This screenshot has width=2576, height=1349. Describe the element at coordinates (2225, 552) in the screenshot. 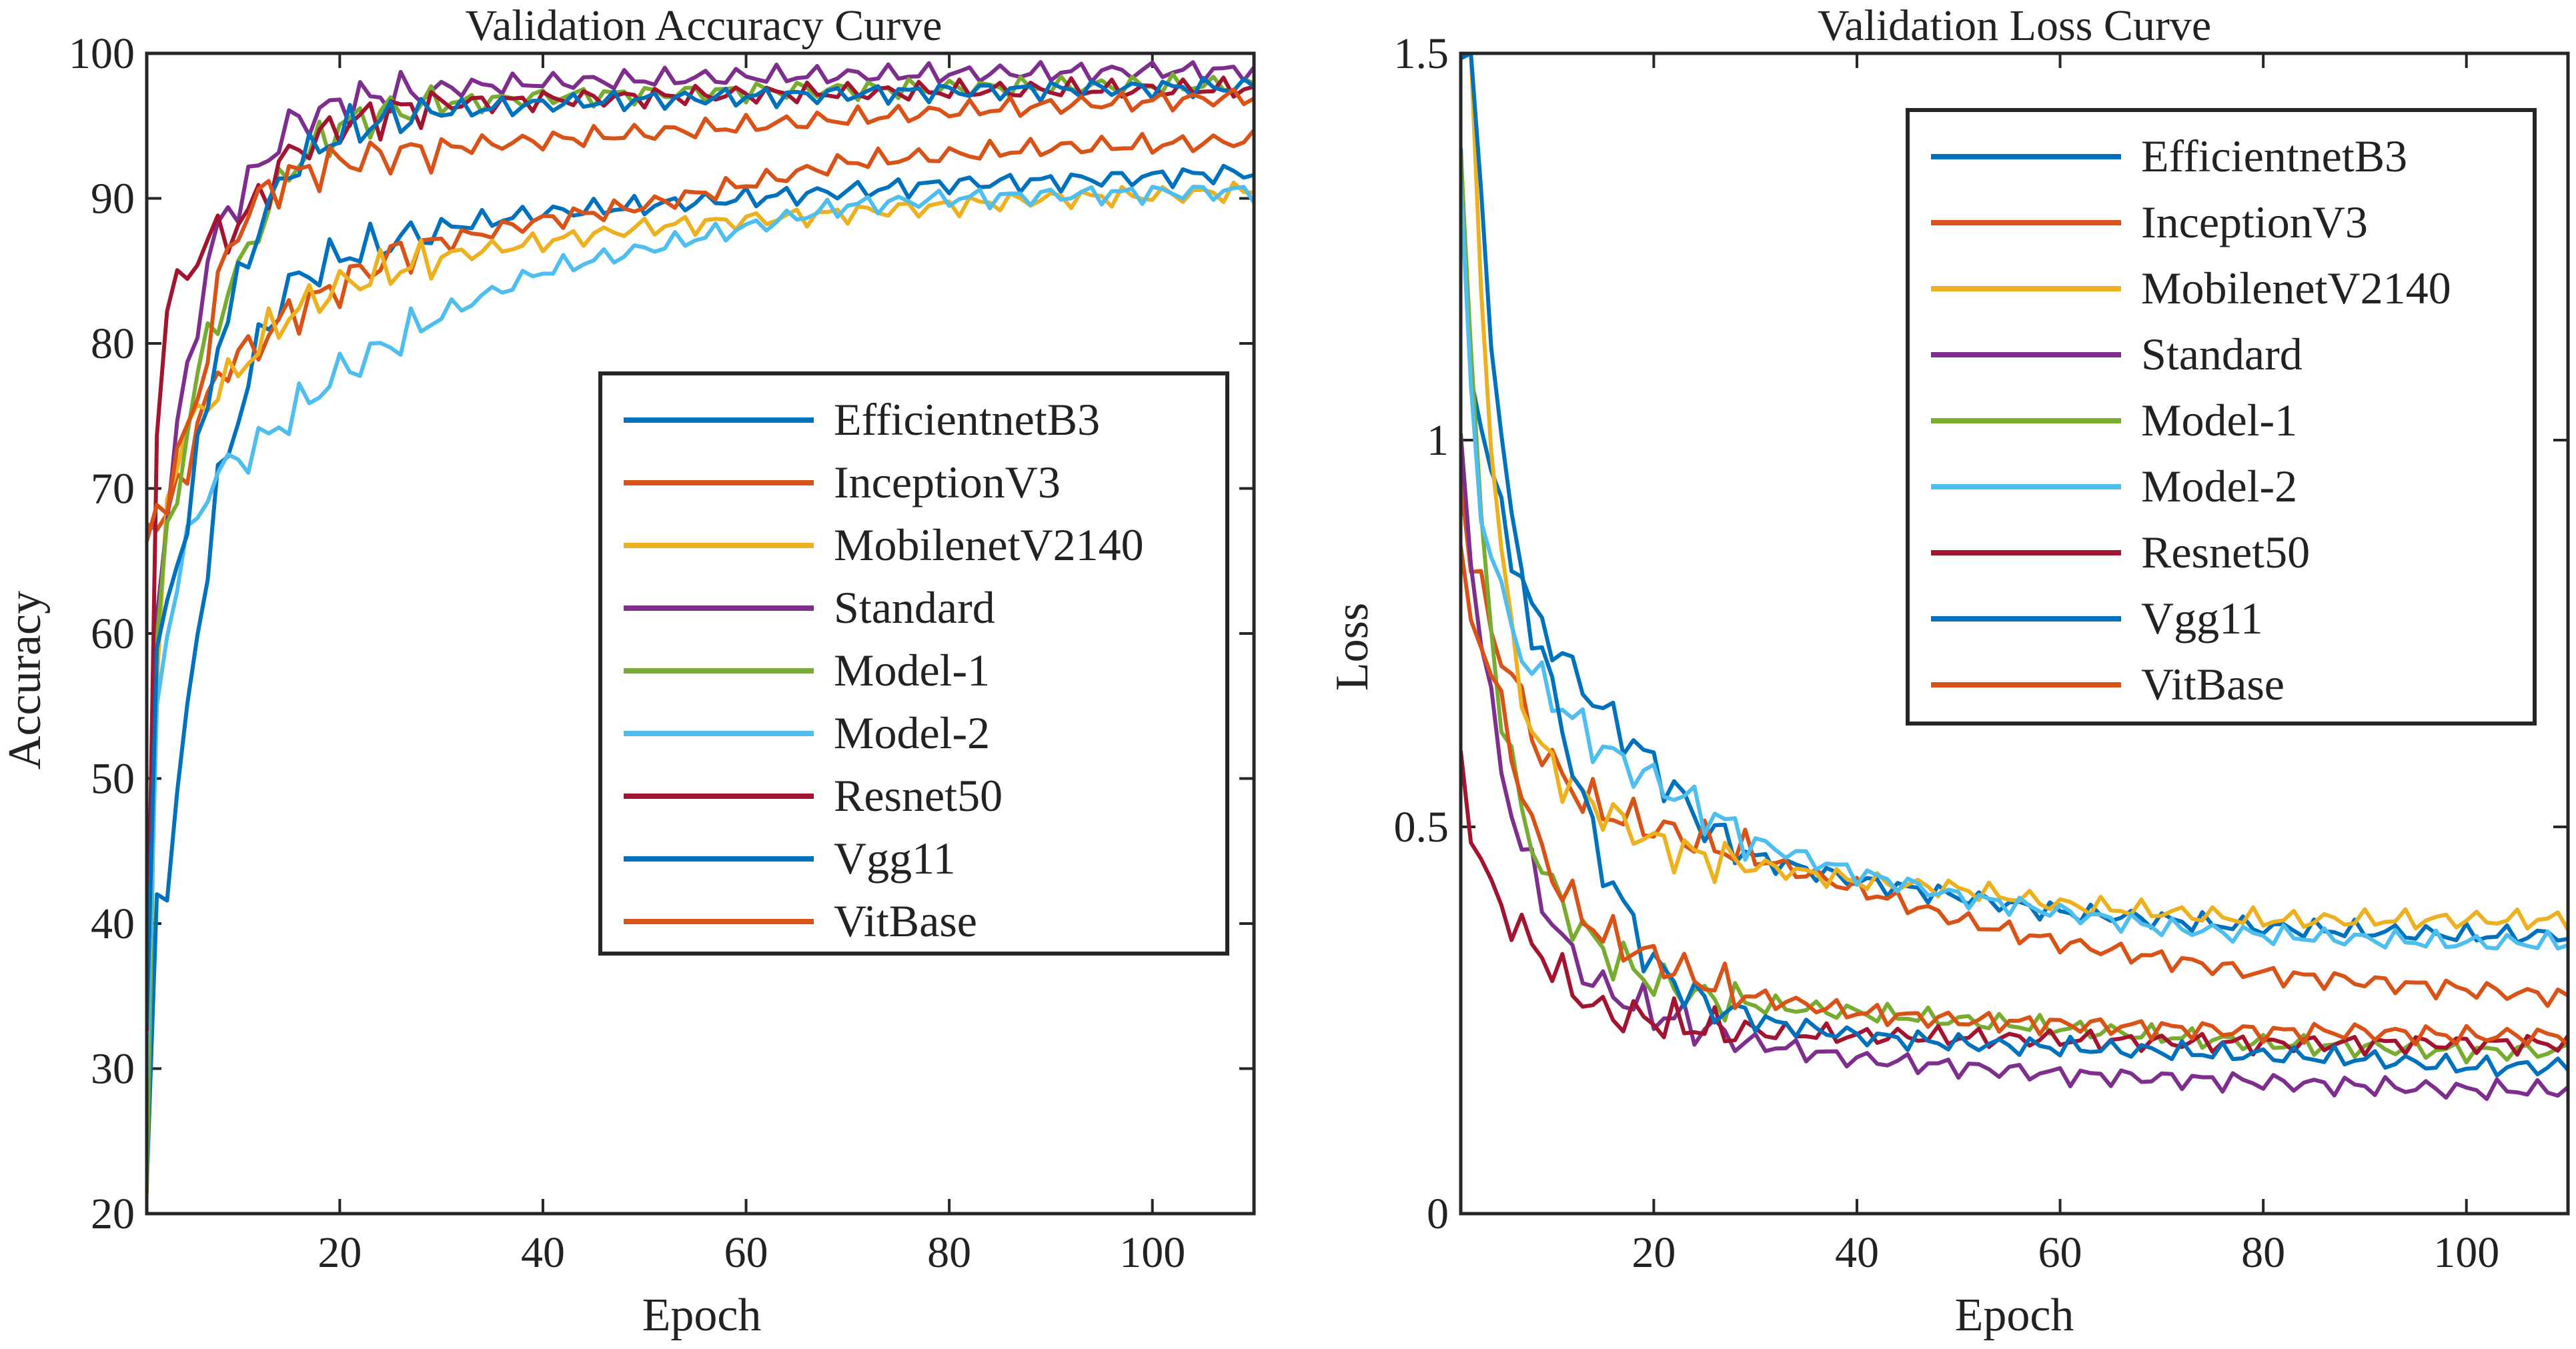

I see `loss-legend-label-resnet50: Resnet50` at that location.